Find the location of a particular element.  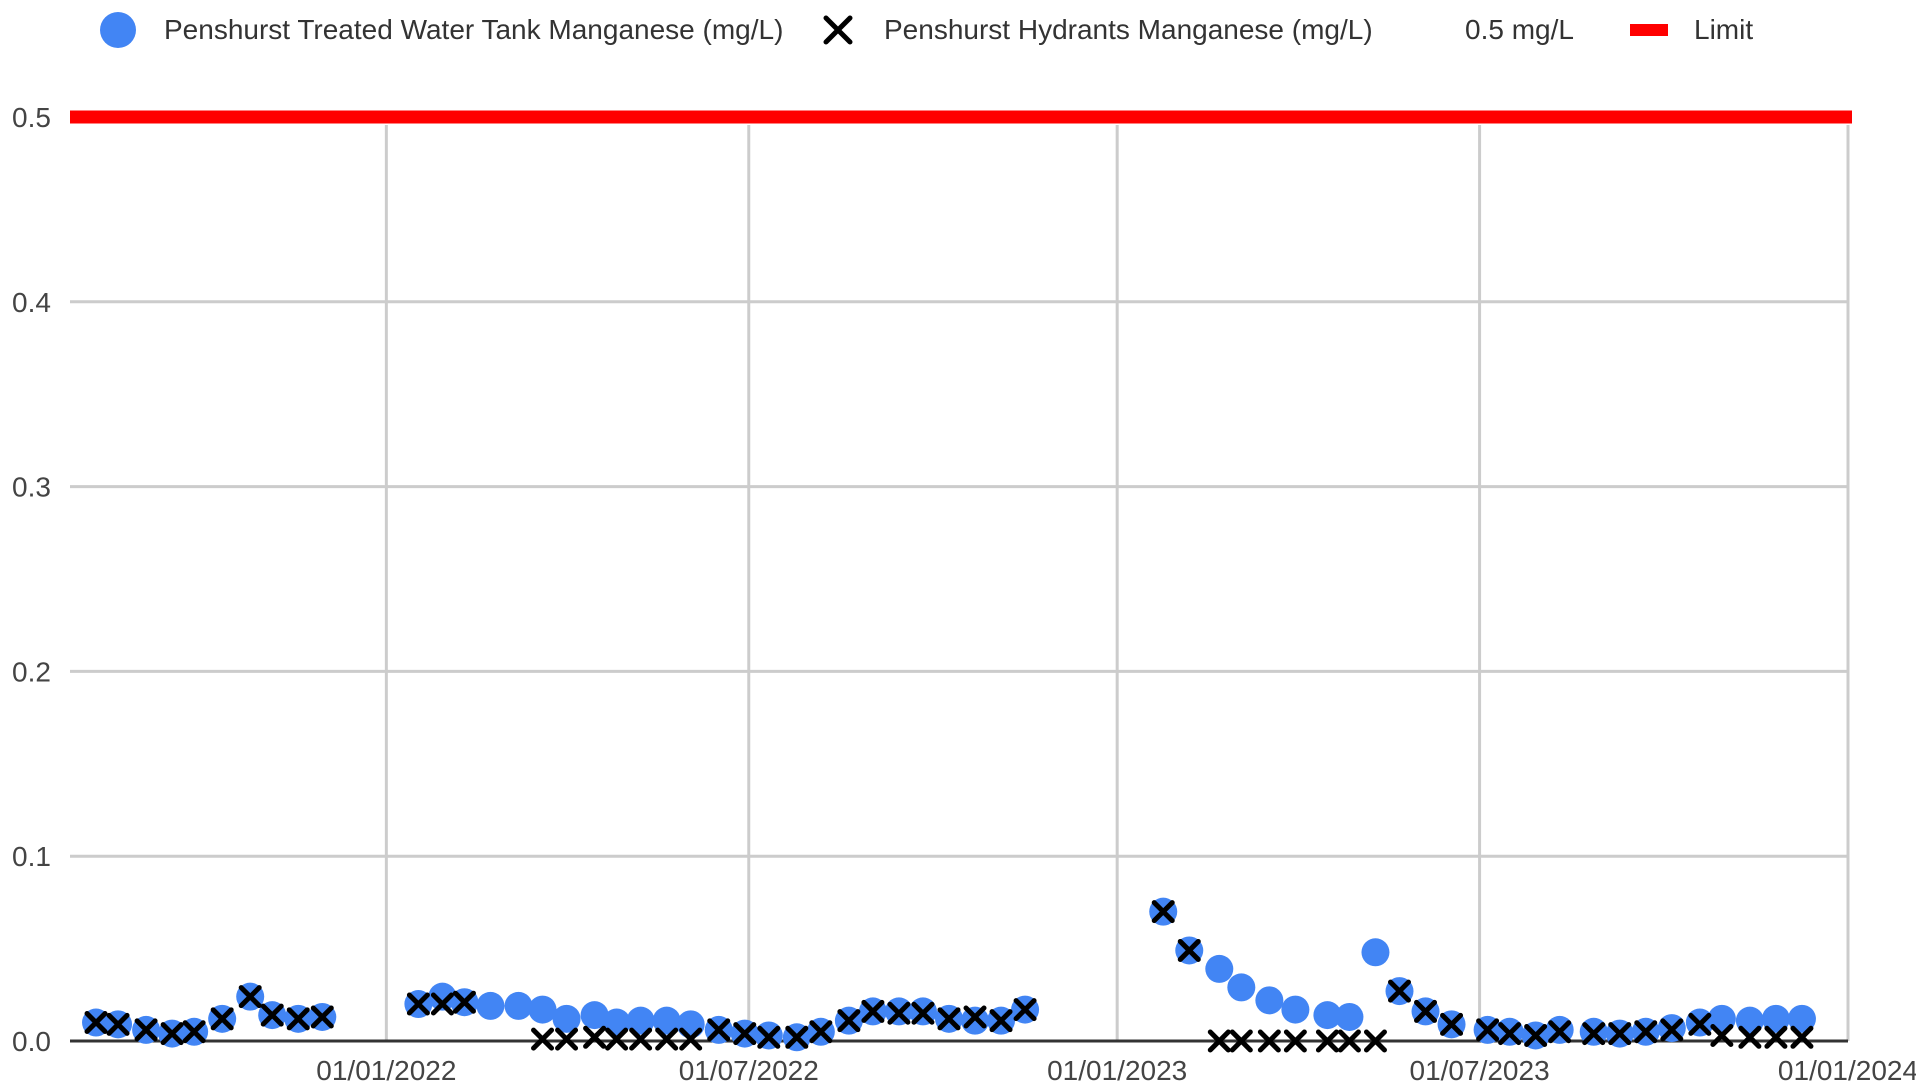

legend-item-value: 0.5 mg/L is located at coordinates (1519, 30).